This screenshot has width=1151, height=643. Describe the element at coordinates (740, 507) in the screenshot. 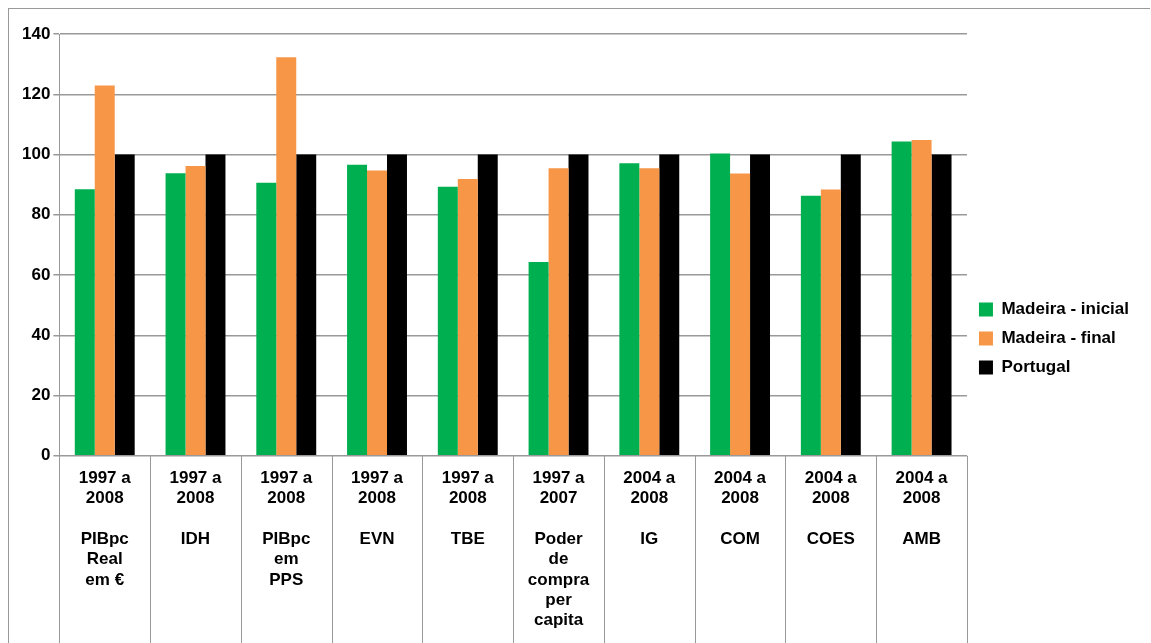

I see `category-label: 2004 a 2008 COM` at that location.